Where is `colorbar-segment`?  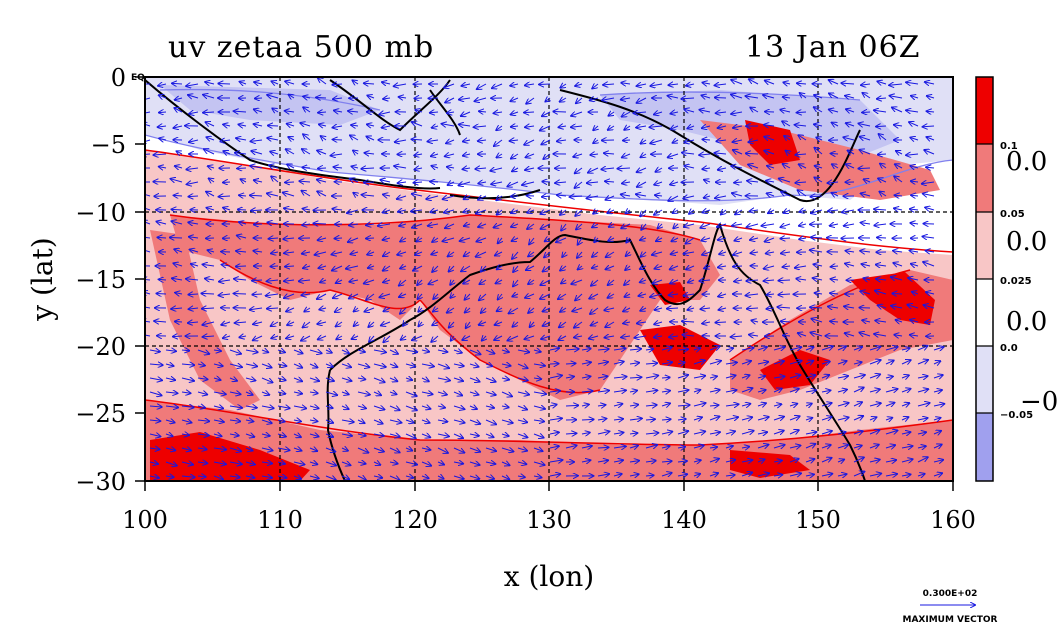 colorbar-segment is located at coordinates (984, 447).